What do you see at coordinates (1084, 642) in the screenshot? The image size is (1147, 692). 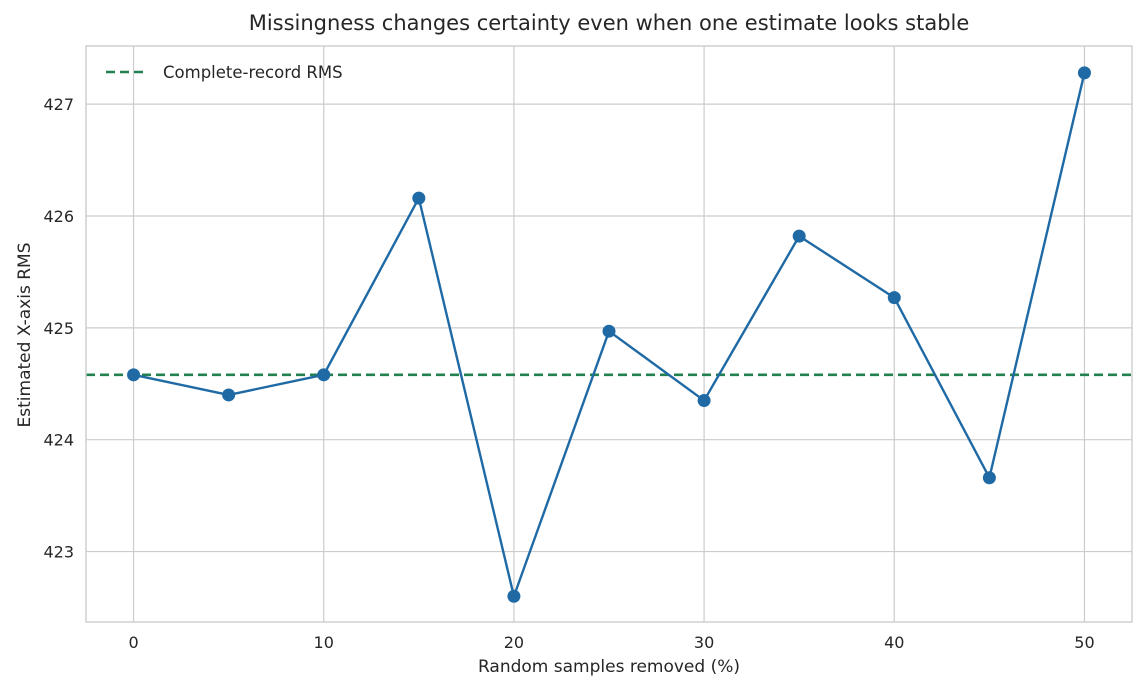 I see `x-tick-label: 50` at bounding box center [1084, 642].